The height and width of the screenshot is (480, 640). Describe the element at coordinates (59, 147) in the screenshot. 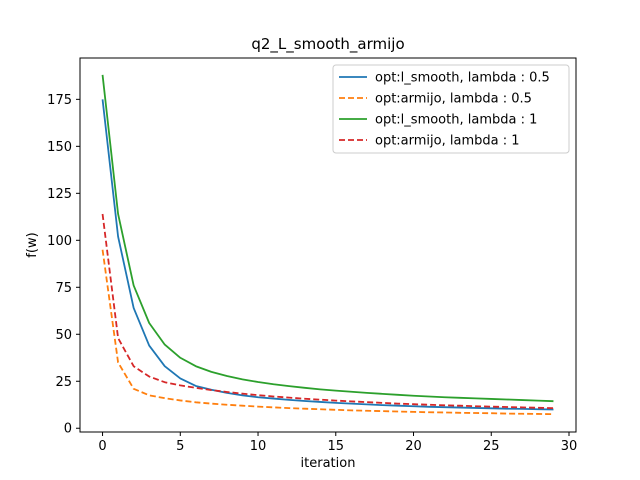

I see `y-tick-label: 150` at that location.